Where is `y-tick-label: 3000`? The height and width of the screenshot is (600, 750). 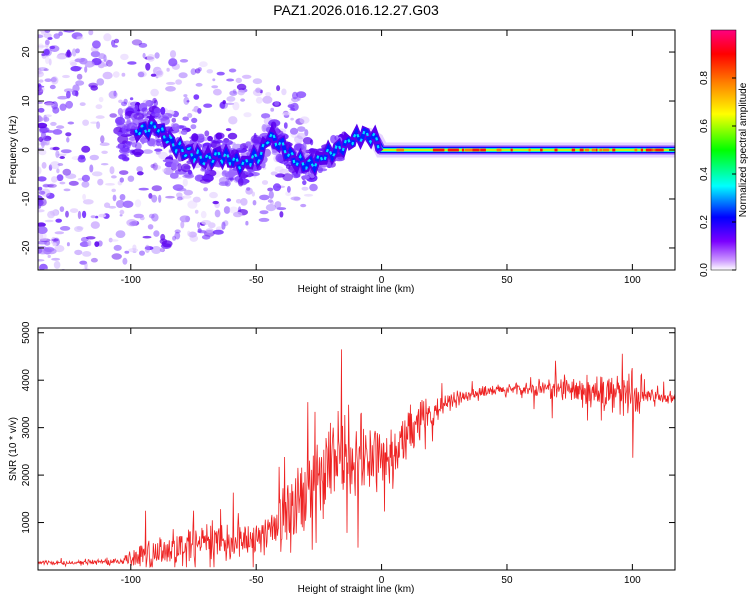
y-tick-label: 3000 is located at coordinates (26, 427).